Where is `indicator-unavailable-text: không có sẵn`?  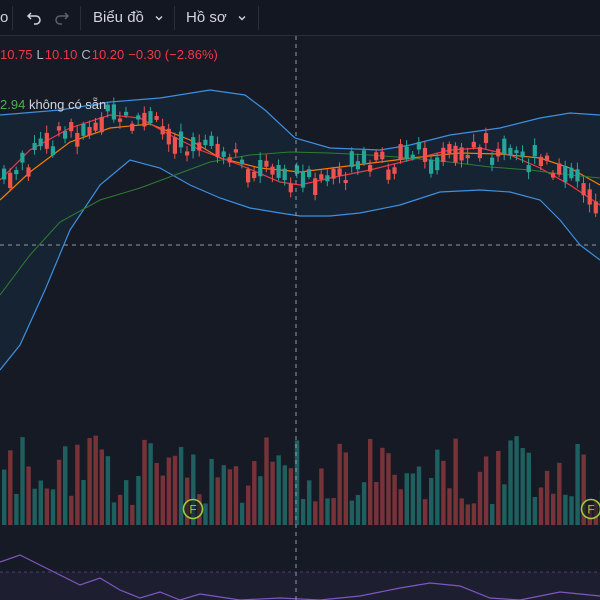 indicator-unavailable-text: không có sẵn is located at coordinates (67, 104).